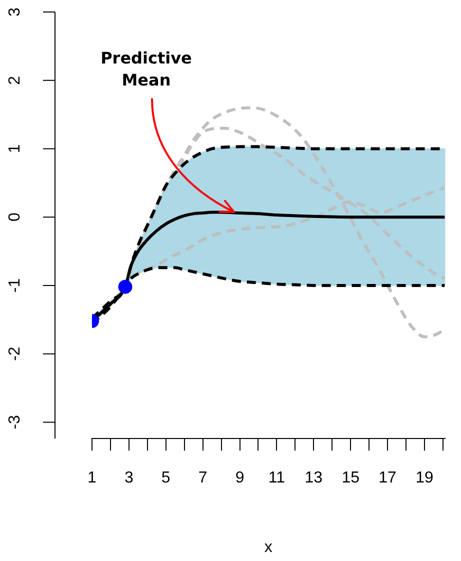 The width and height of the screenshot is (461, 561). What do you see at coordinates (15, 217) in the screenshot?
I see `y-tick-label: 0` at bounding box center [15, 217].